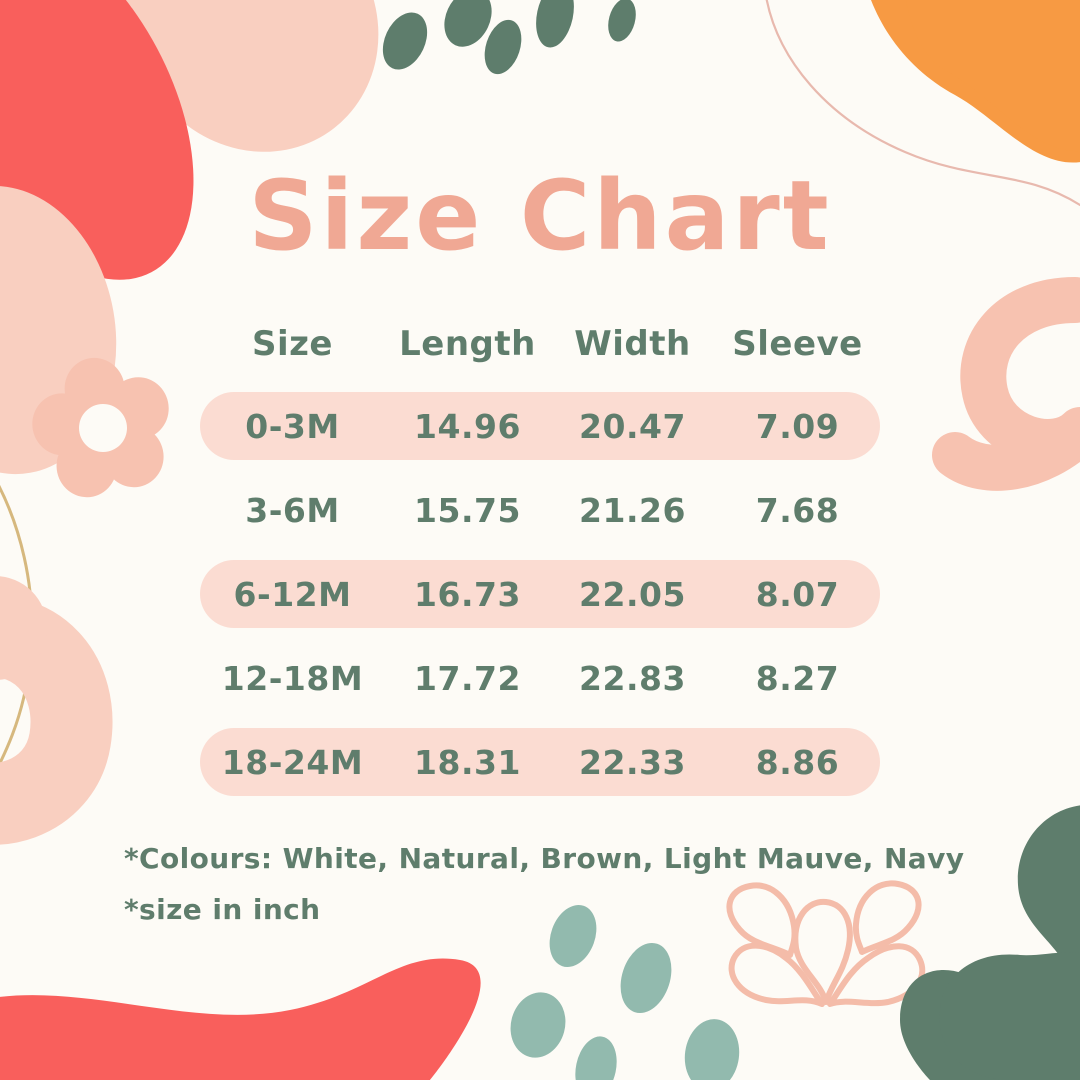 This screenshot has height=1080, width=1080. I want to click on page-title: Size Chart, so click(540, 216).